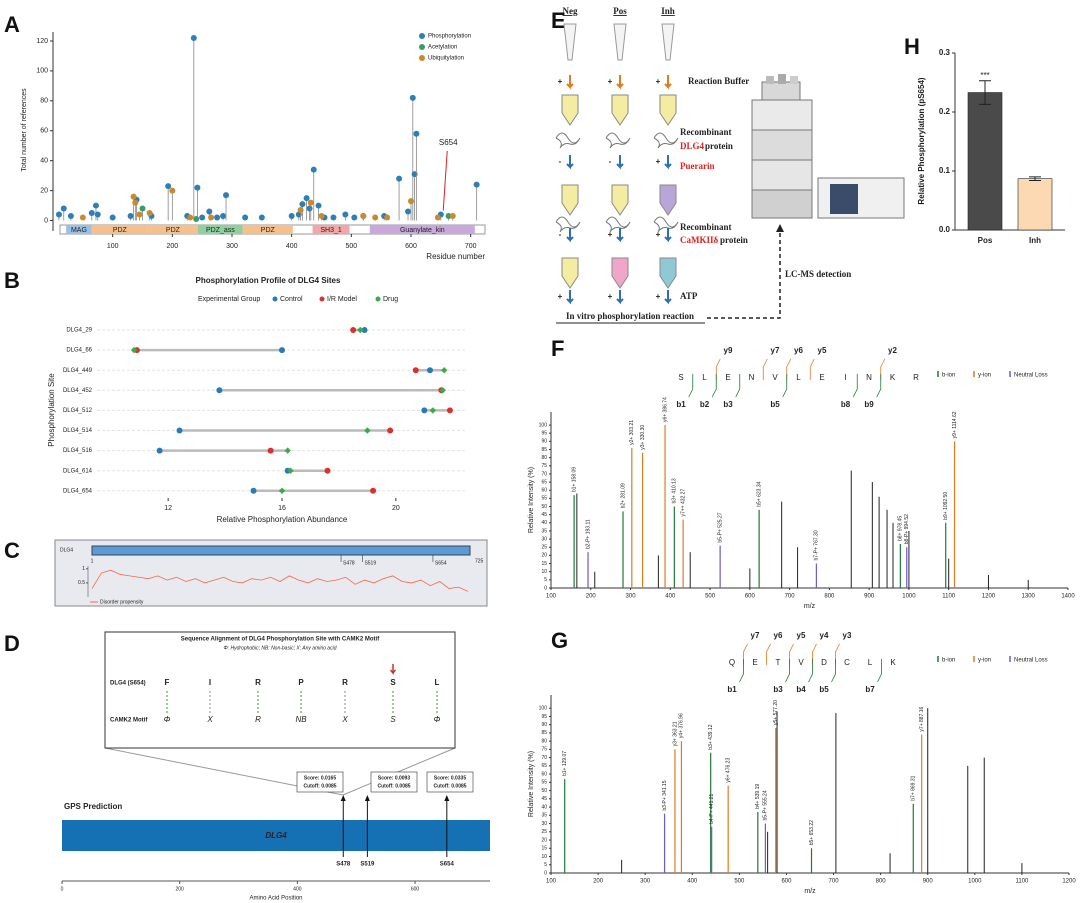 The height and width of the screenshot is (903, 1080). What do you see at coordinates (775, 377) in the screenshot?
I see `sequence-residue: V` at bounding box center [775, 377].